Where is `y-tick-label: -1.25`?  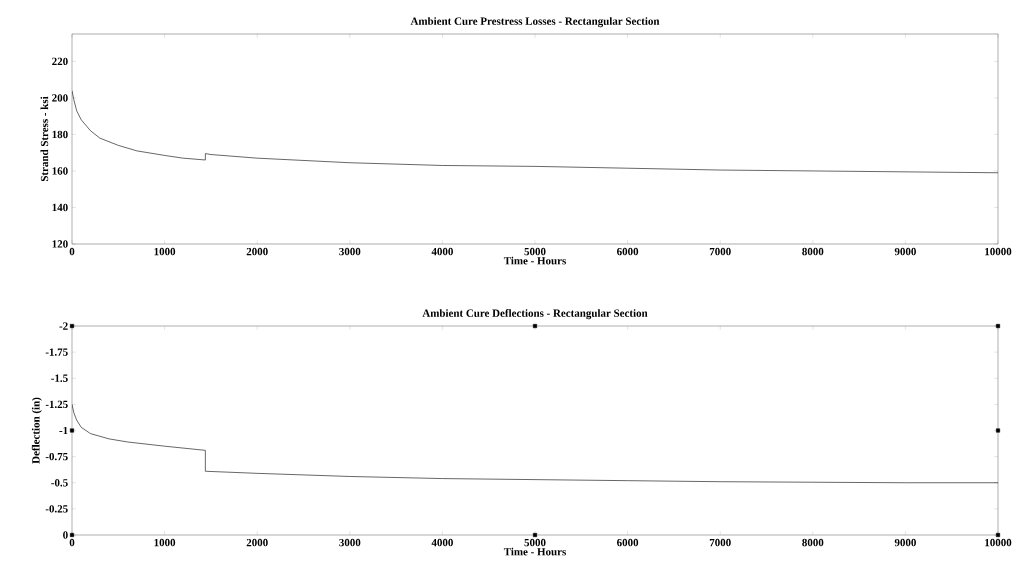 y-tick-label: -1.25 is located at coordinates (56, 404).